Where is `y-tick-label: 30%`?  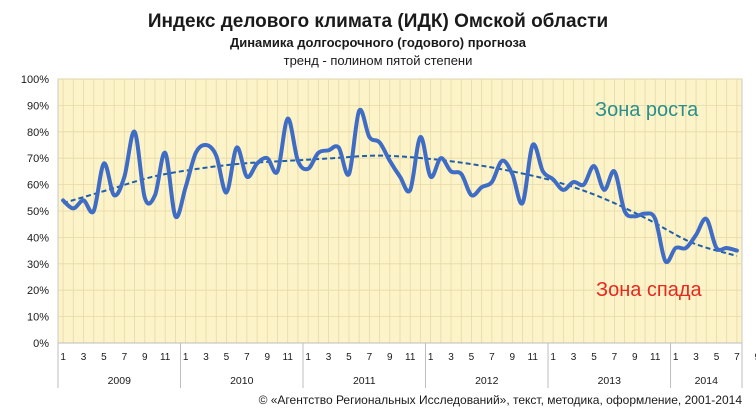
y-tick-label: 30% is located at coordinates (38, 265).